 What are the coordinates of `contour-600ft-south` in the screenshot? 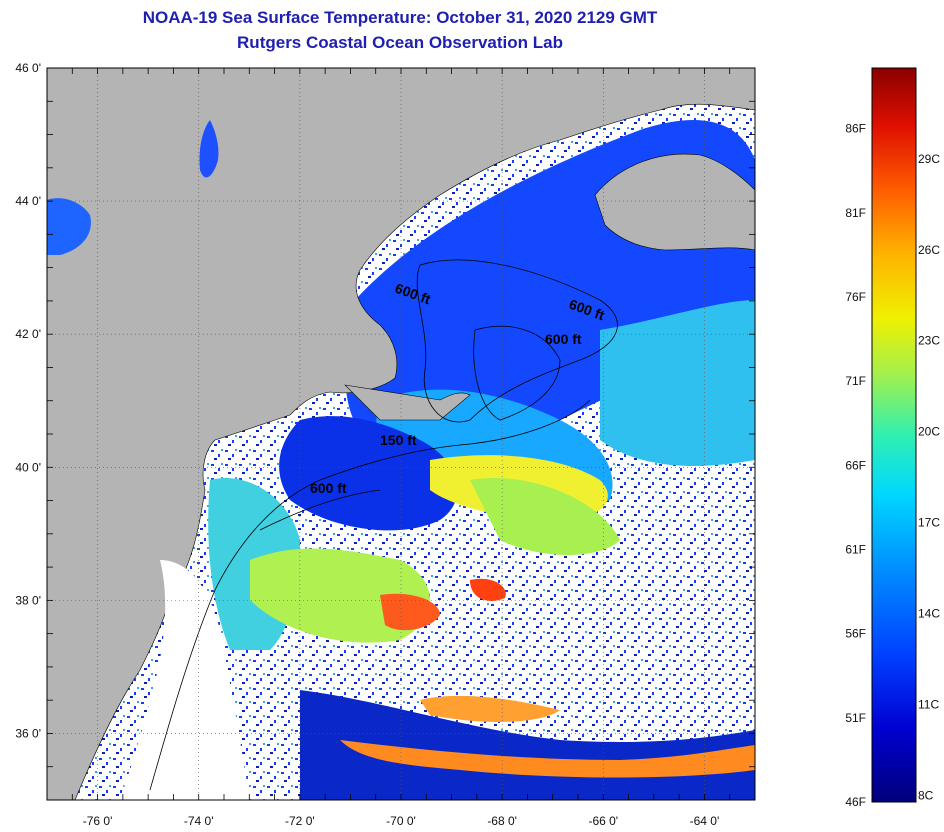 It's located at (320, 510).